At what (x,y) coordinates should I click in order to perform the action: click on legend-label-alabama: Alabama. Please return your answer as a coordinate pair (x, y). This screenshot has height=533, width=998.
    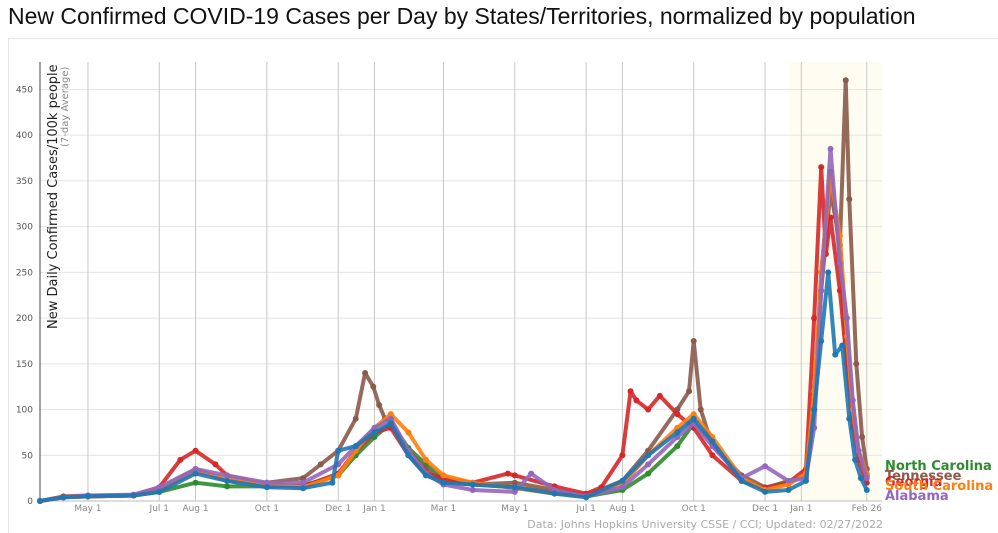
    Looking at the image, I should click on (917, 496).